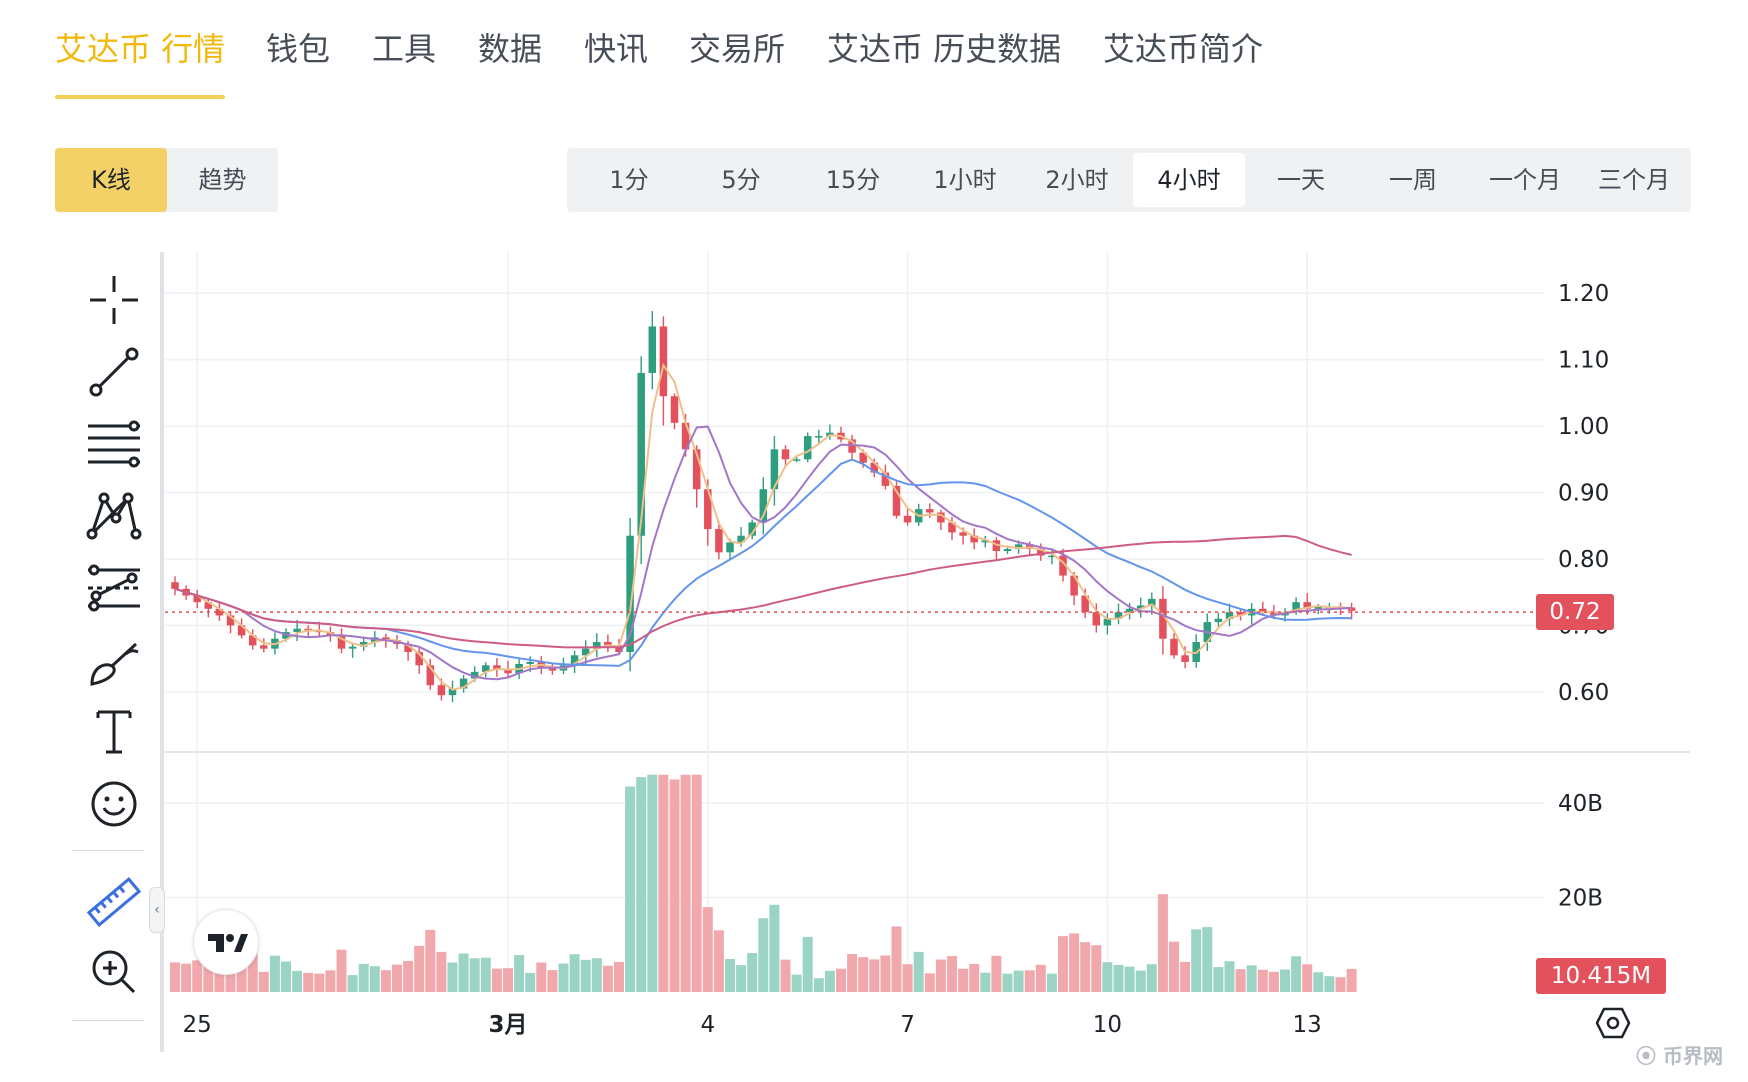 This screenshot has width=1748, height=1082. What do you see at coordinates (1307, 1025) in the screenshot?
I see `time-tick-label: 13` at bounding box center [1307, 1025].